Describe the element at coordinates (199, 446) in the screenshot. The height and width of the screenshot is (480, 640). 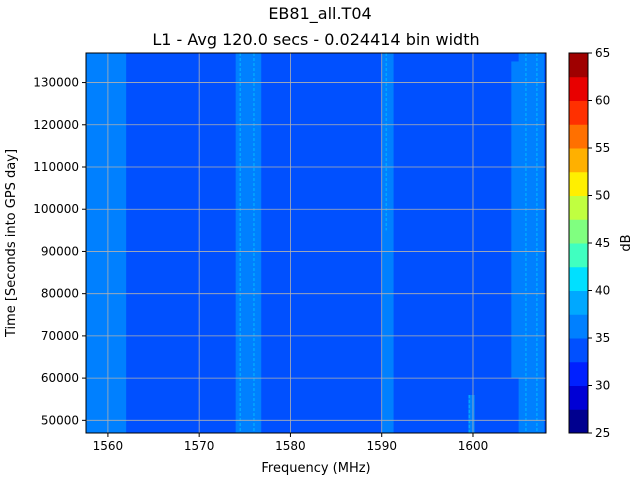
I see `x-tick-label: 1570` at that location.